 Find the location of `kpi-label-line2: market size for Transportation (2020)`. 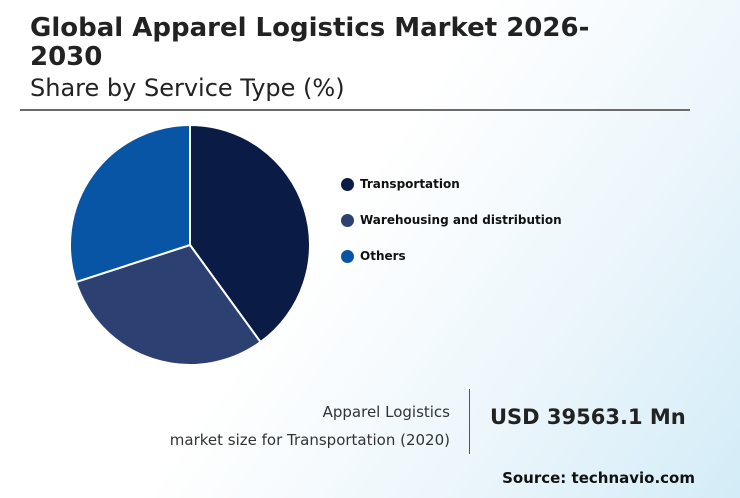

kpi-label-line2: market size for Transportation (2020) is located at coordinates (309, 440).